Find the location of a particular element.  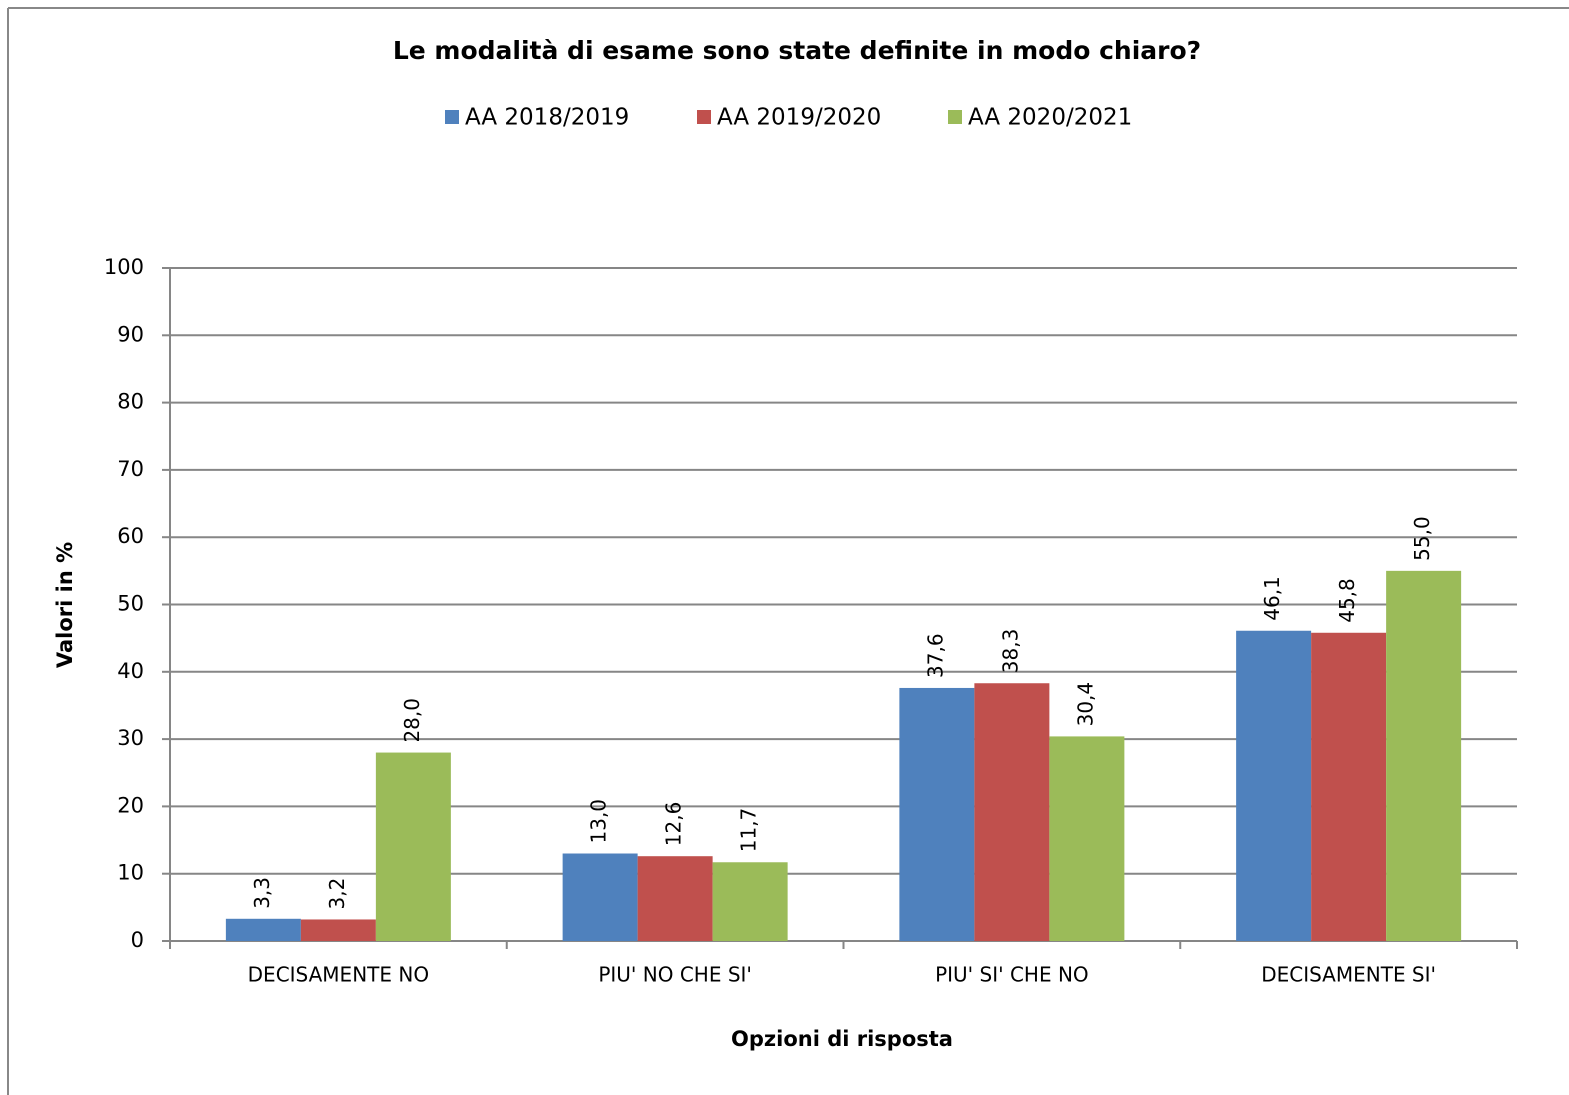

y-tick-label: 30 is located at coordinates (130, 738).